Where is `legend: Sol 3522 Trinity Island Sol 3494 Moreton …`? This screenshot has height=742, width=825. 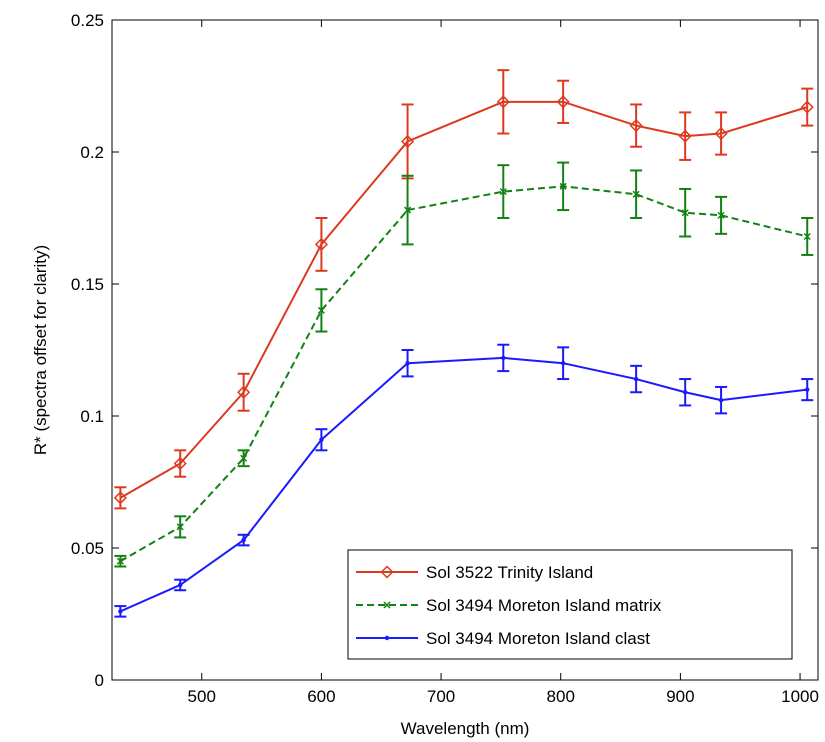
legend: Sol 3522 Trinity Island Sol 3494 Moreton … is located at coordinates (570, 604).